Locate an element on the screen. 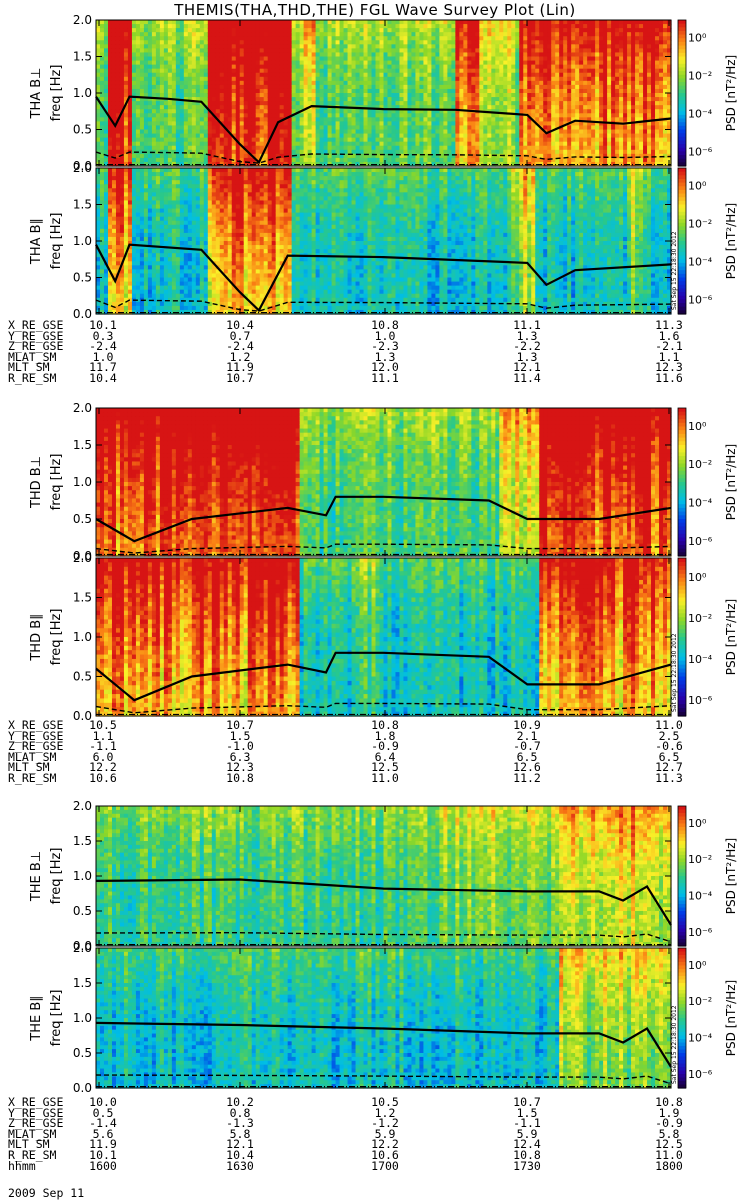 The height and width of the screenshot is (1200, 750). ephemeris-value: 1600 is located at coordinates (103, 1166).